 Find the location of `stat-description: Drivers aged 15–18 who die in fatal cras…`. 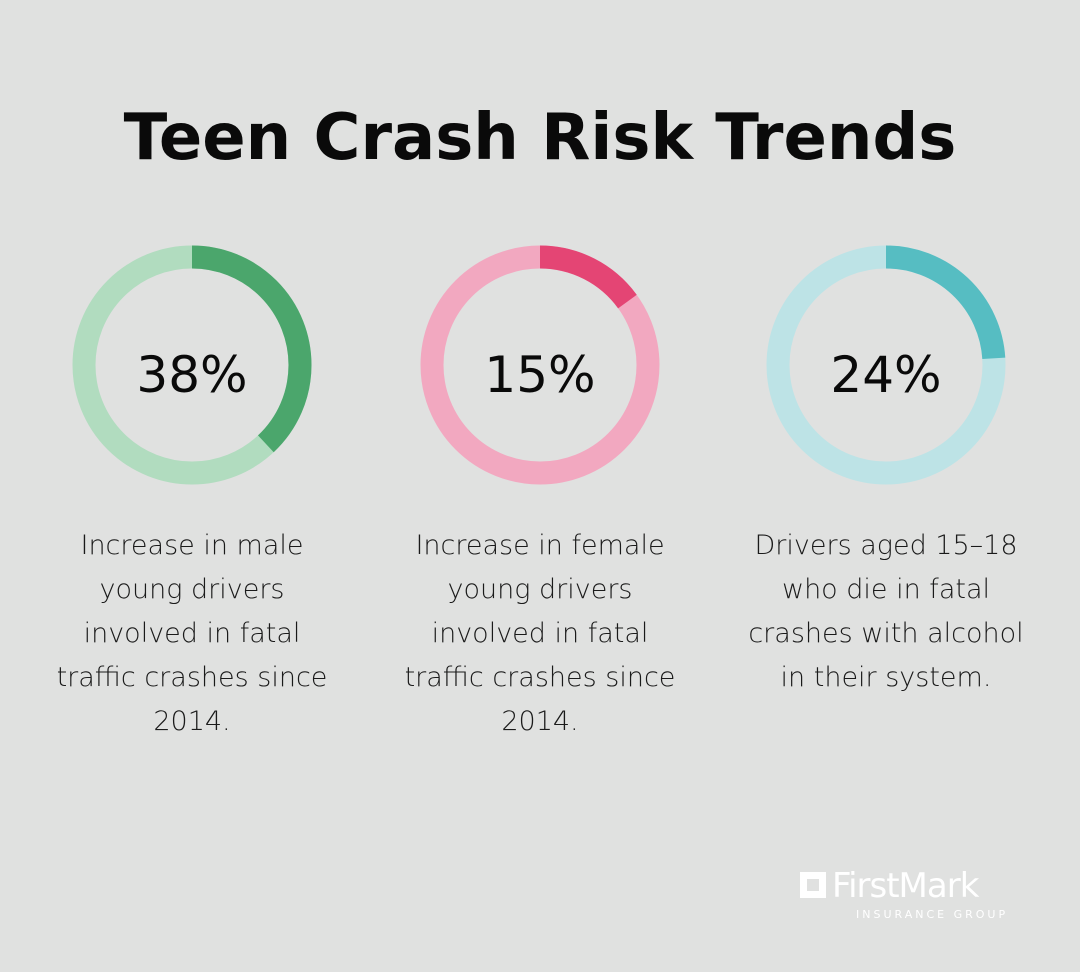

stat-description: Drivers aged 15–18 who die in fatal cras… is located at coordinates (886, 611).